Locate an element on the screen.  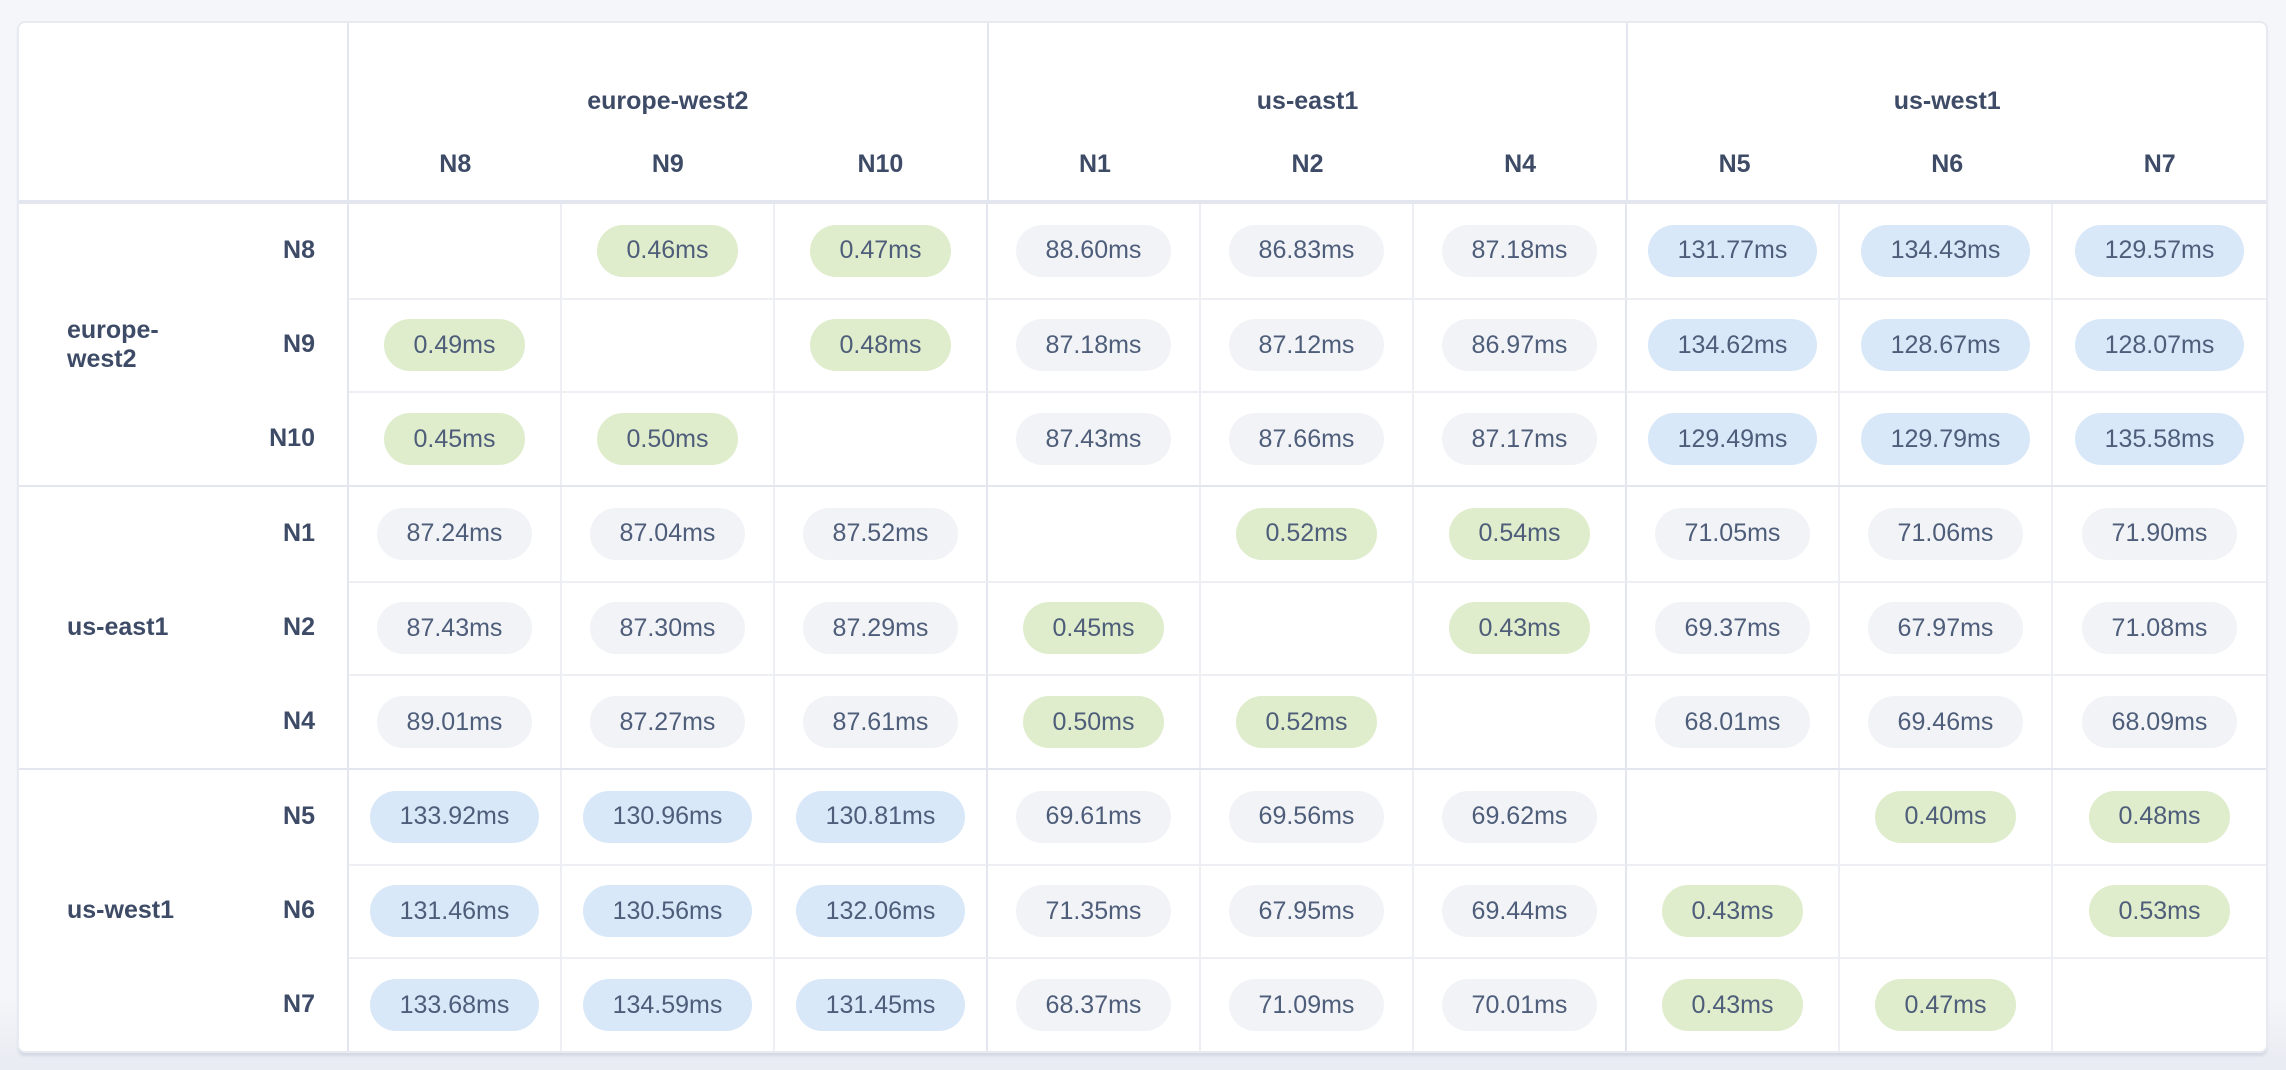
latency-cell: 67.95ms is located at coordinates (1307, 910).